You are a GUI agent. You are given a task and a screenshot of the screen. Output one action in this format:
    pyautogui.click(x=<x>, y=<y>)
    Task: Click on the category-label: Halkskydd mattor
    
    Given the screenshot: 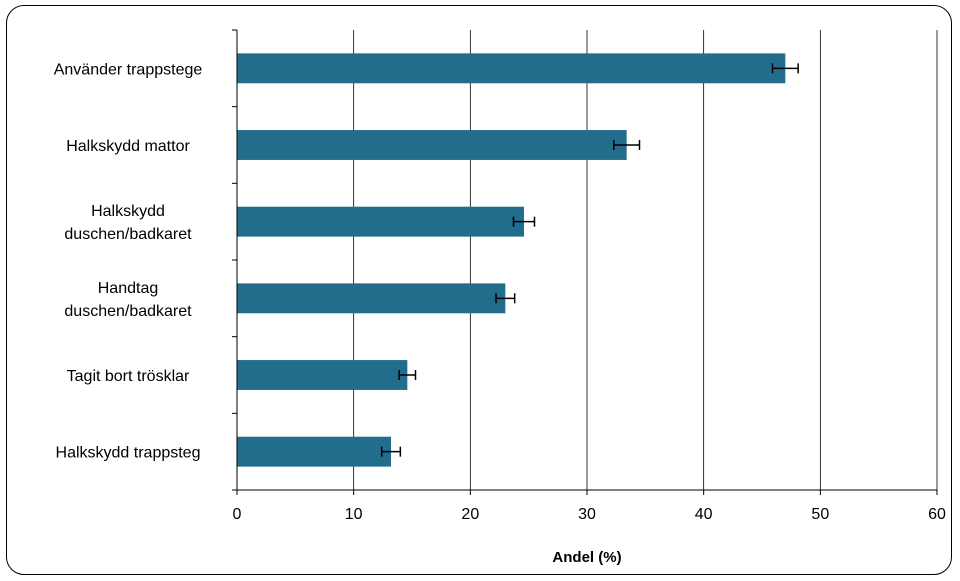 What is the action you would take?
    pyautogui.click(x=128, y=146)
    